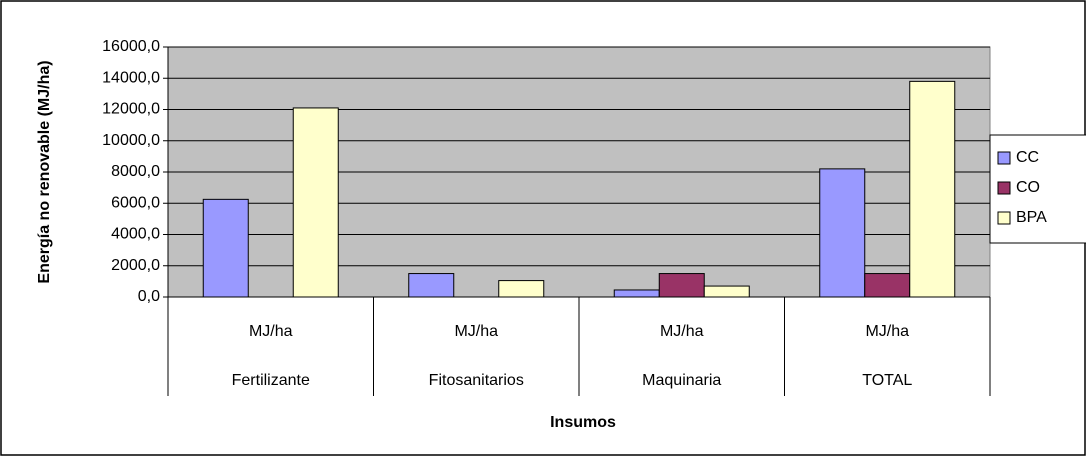 Image resolution: width=1086 pixels, height=456 pixels. What do you see at coordinates (135, 202) in the screenshot?
I see `y-tick-label: 6000,0` at bounding box center [135, 202].